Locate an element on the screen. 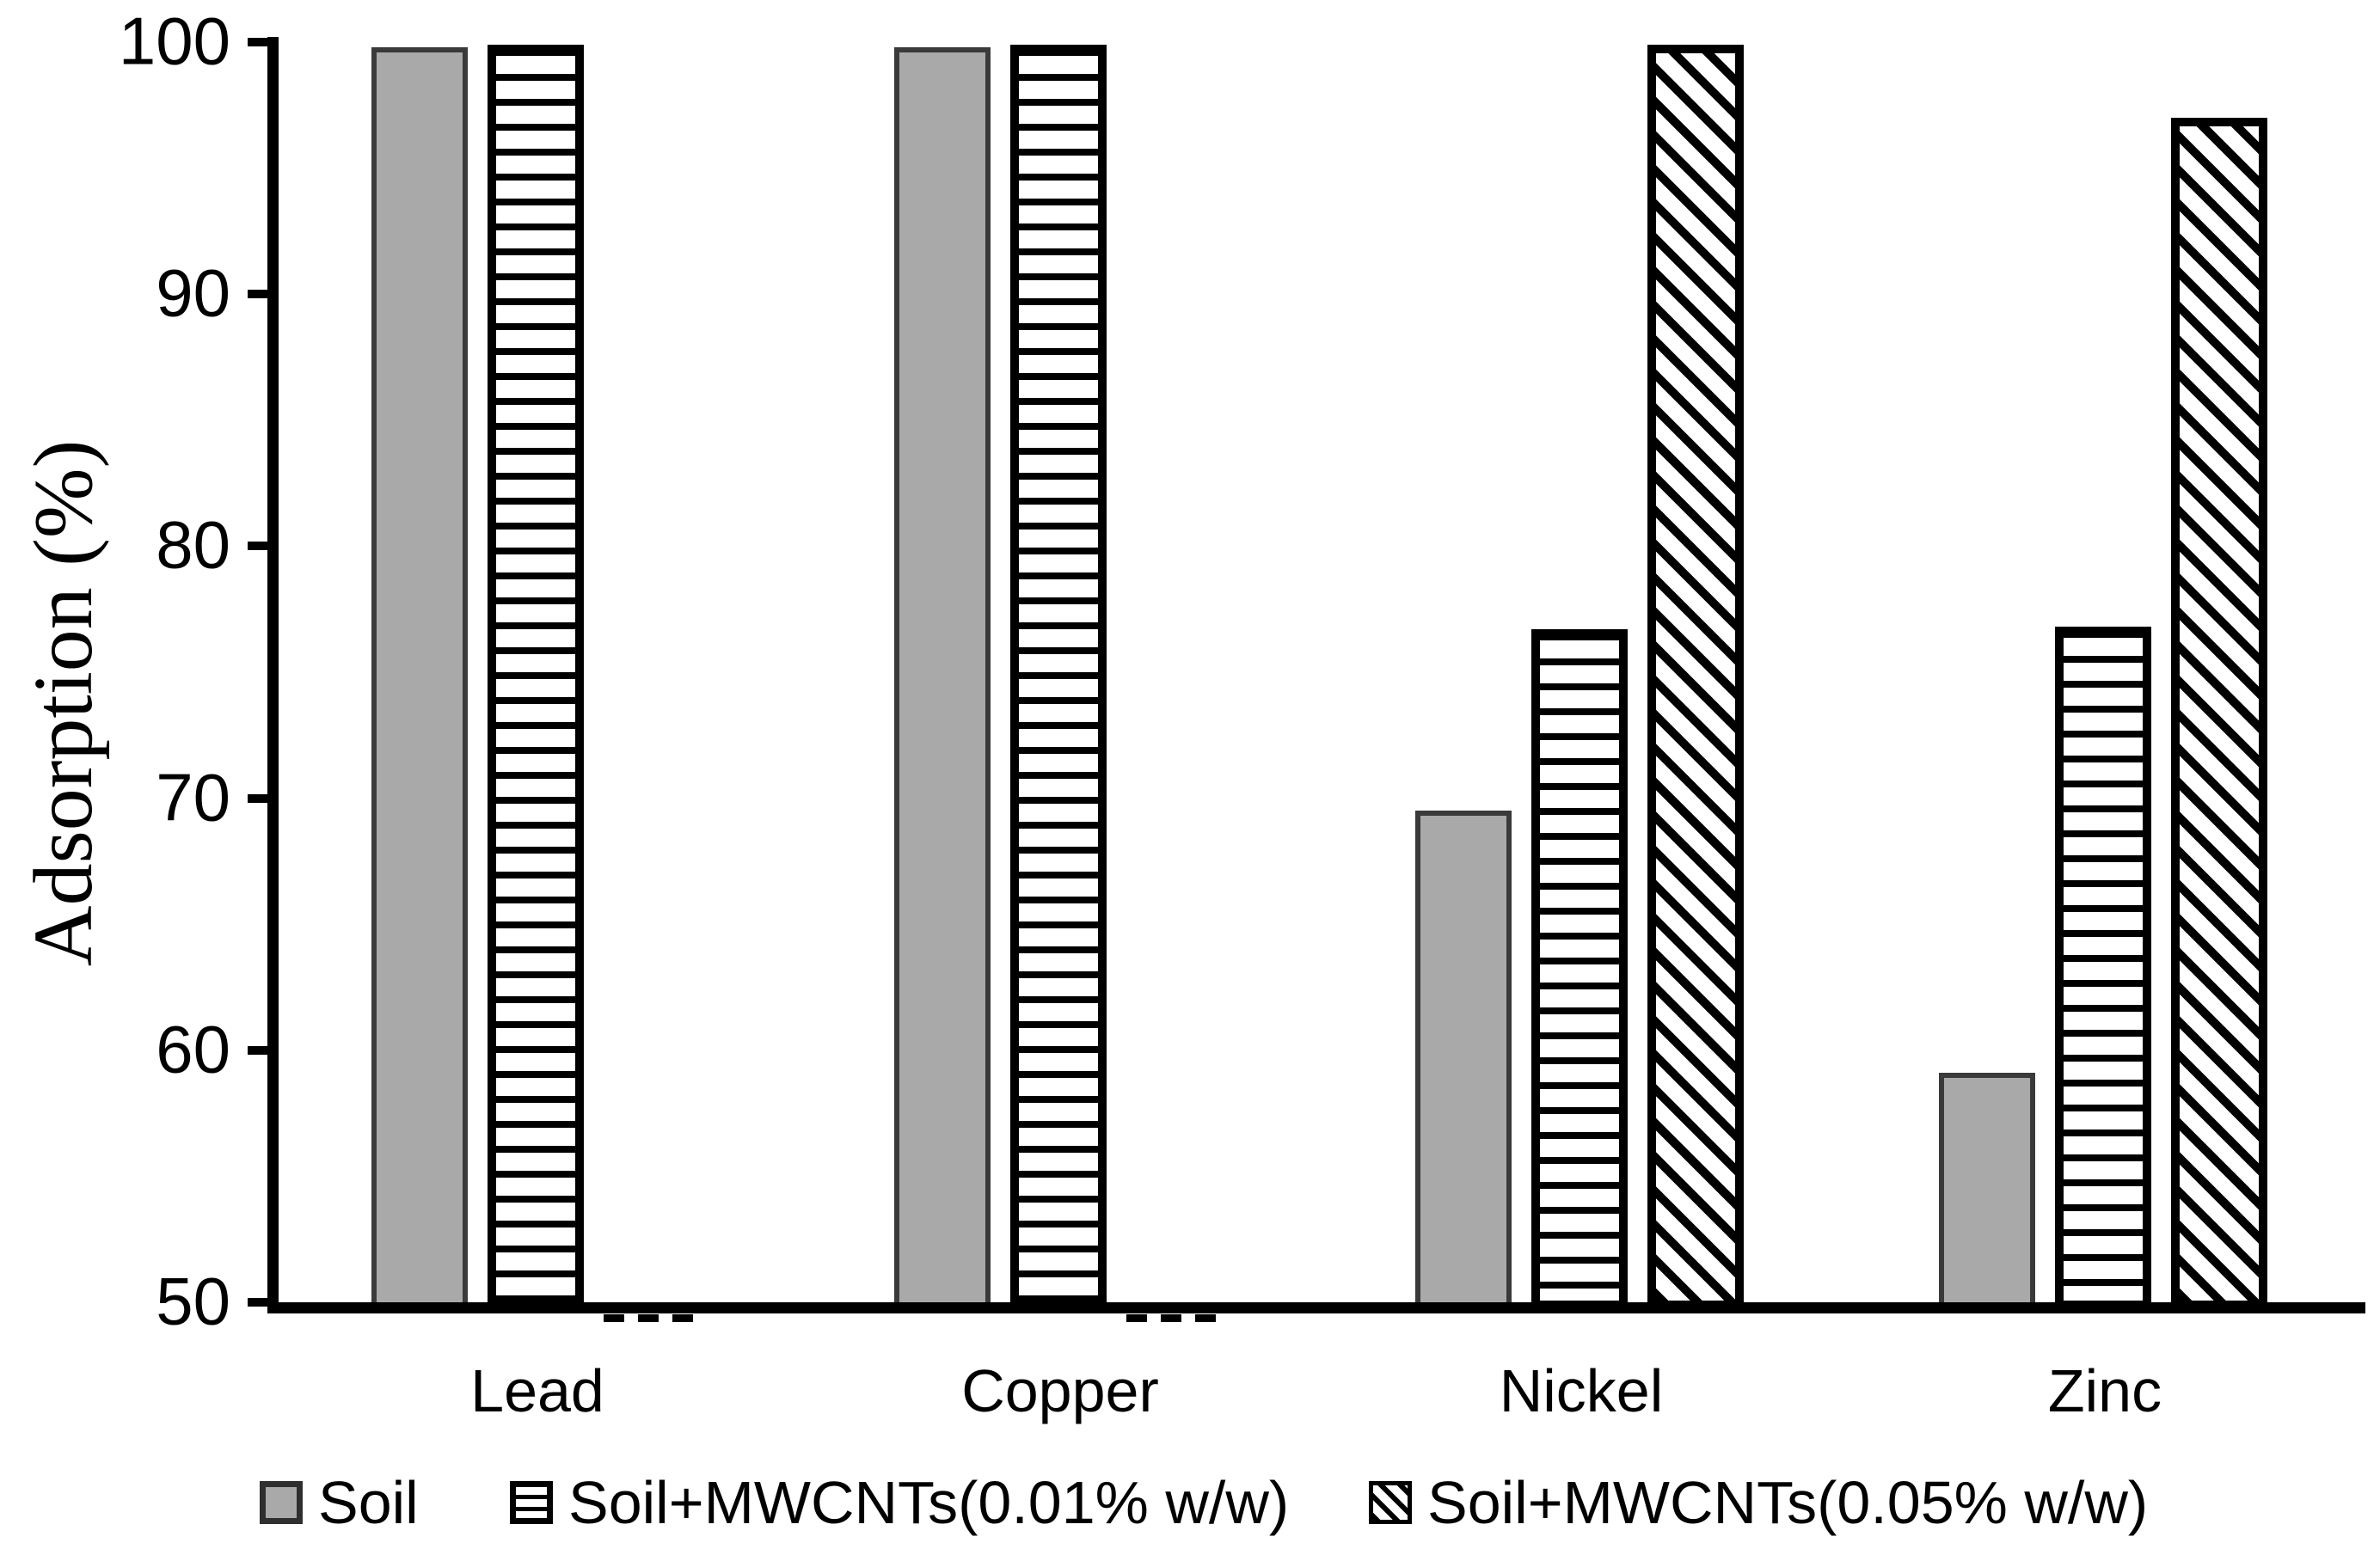  bar-zinc-series2 is located at coordinates (2219, 713).